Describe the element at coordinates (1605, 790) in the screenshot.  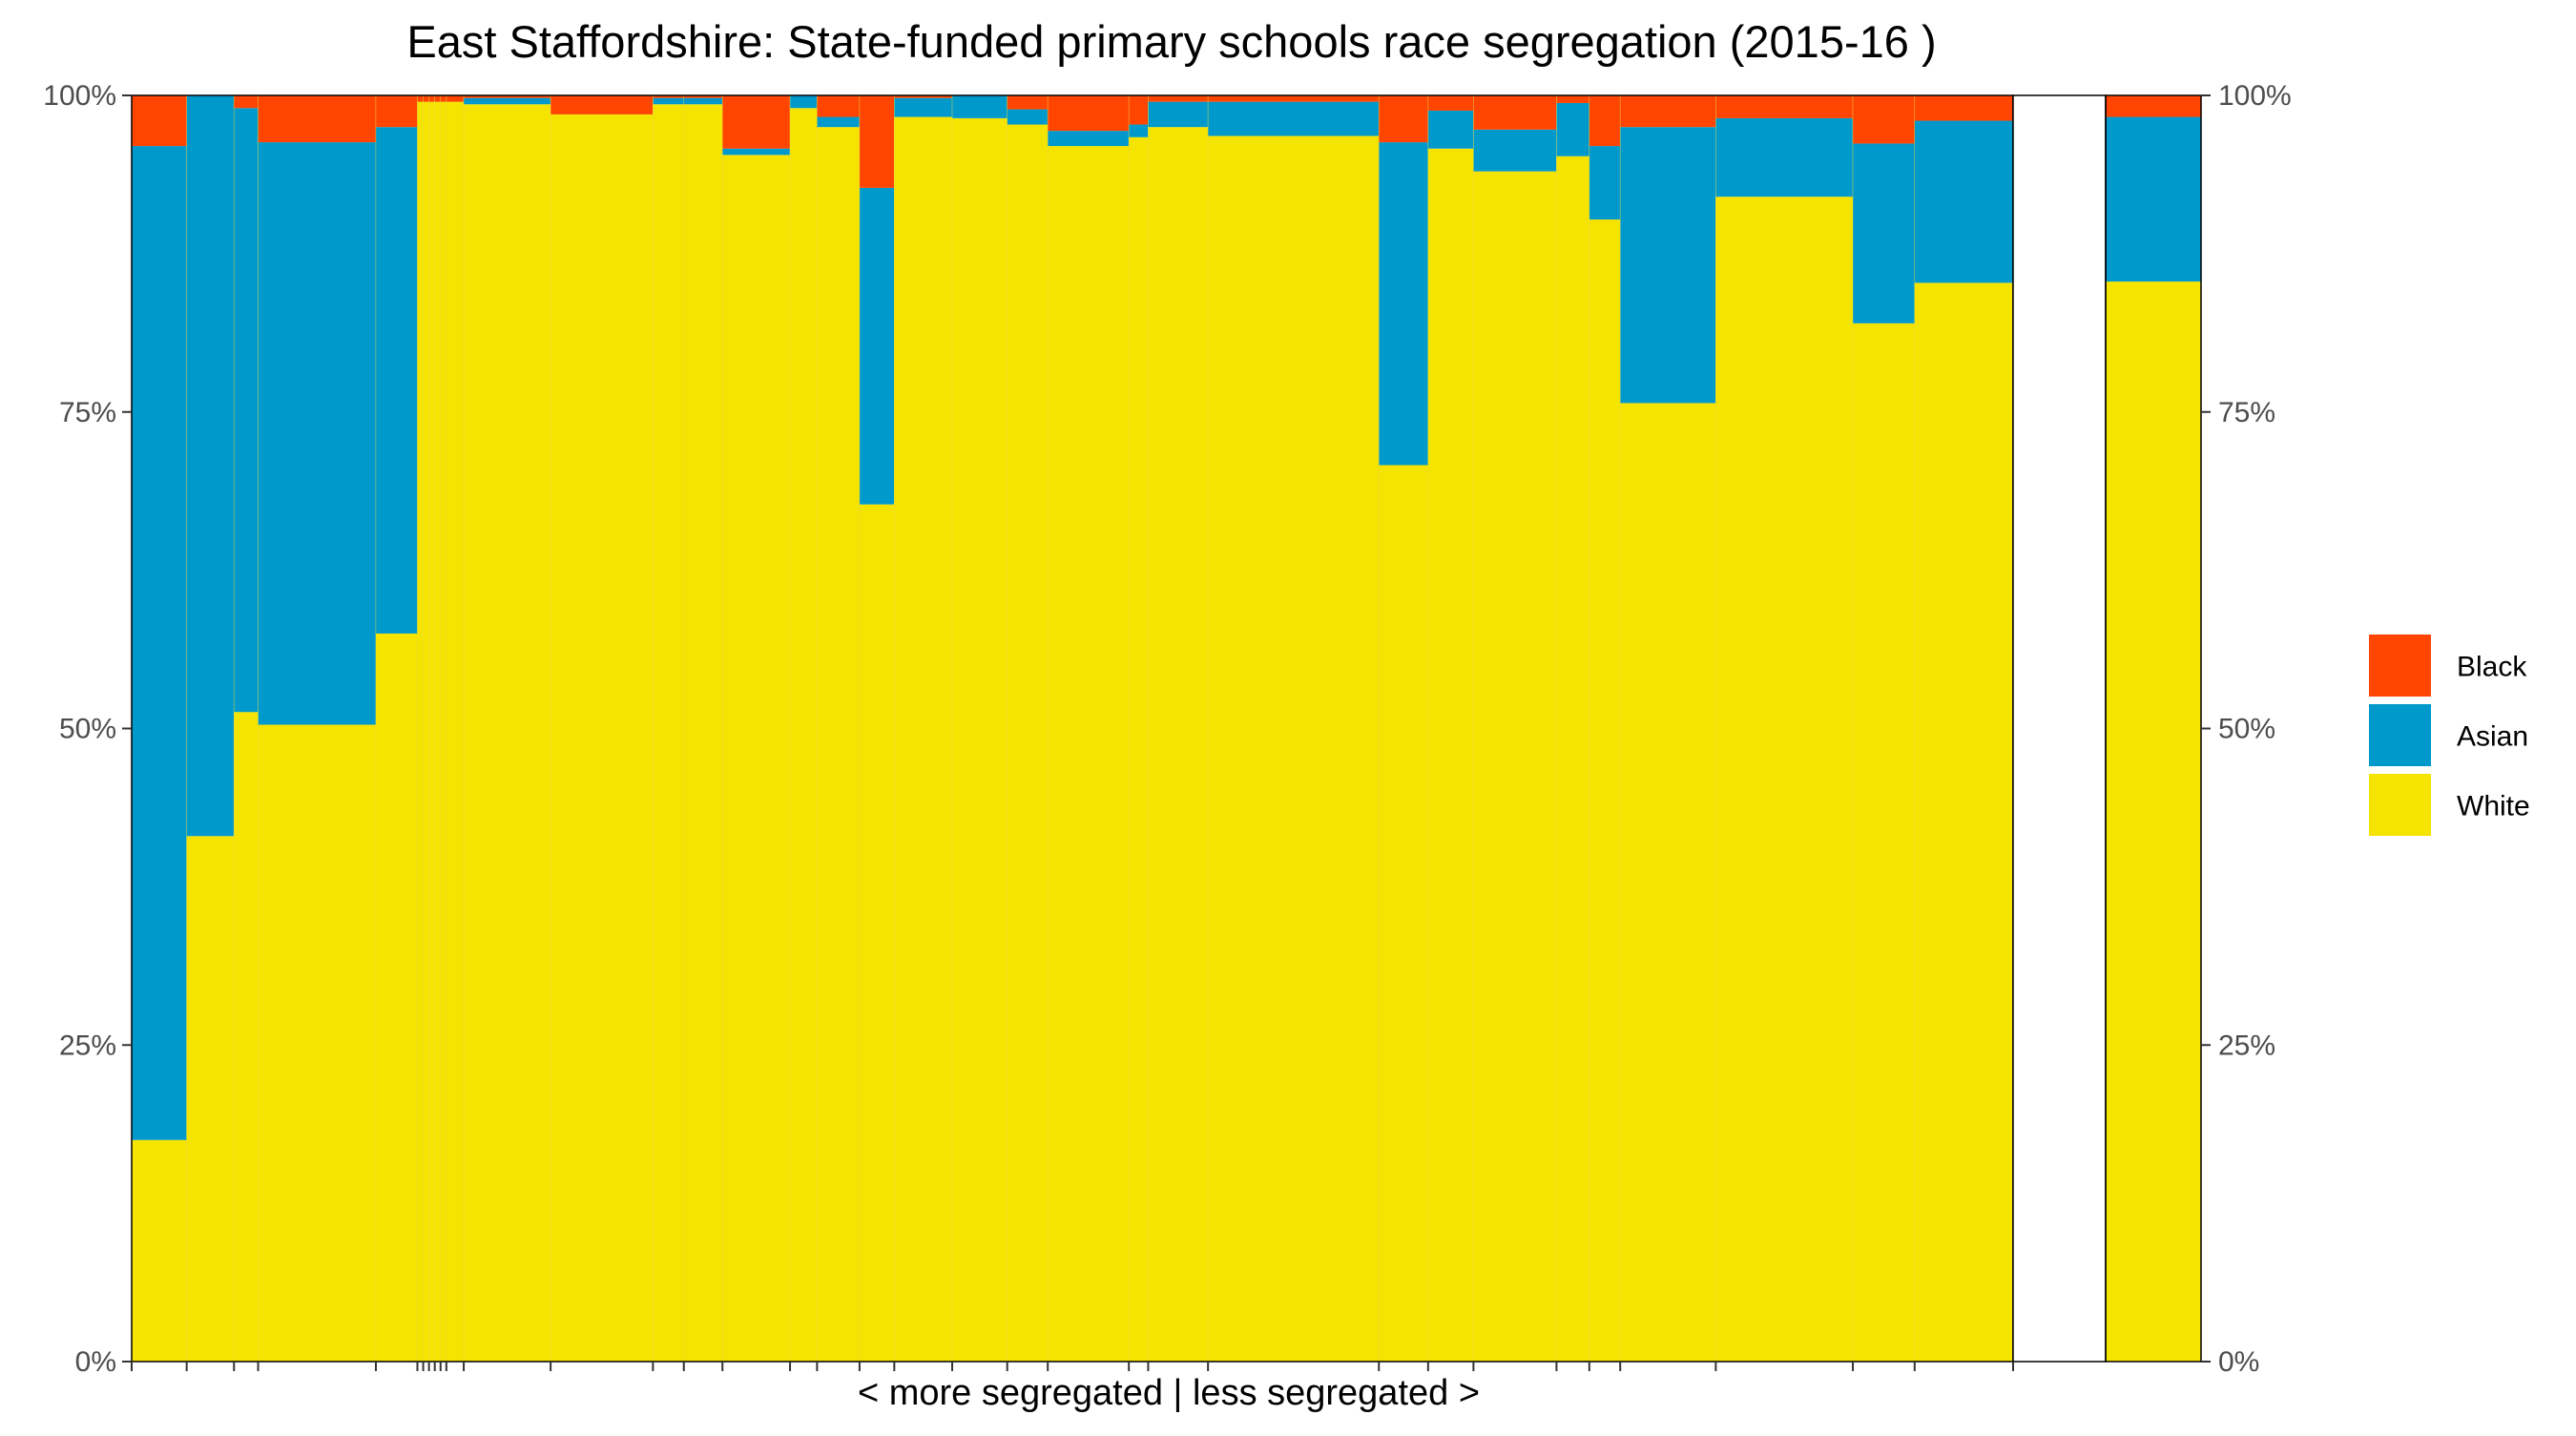
I see `school-bar-31-white-segment` at that location.